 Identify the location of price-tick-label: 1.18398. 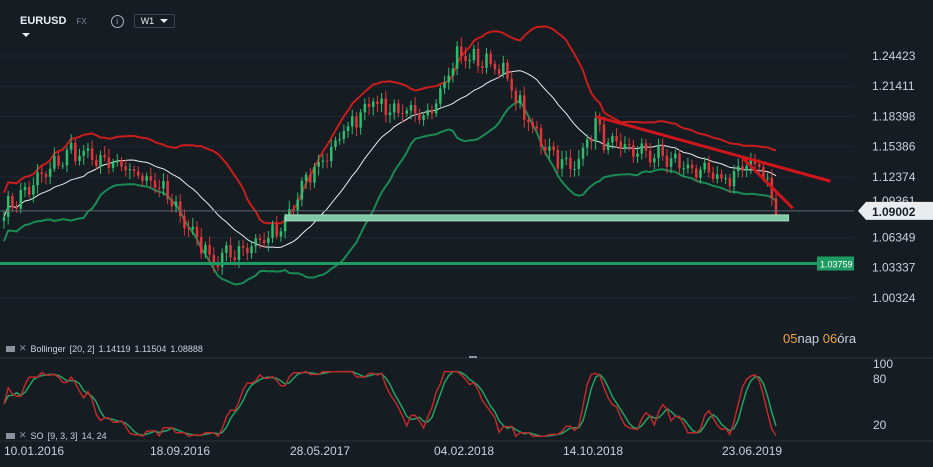
(894, 117).